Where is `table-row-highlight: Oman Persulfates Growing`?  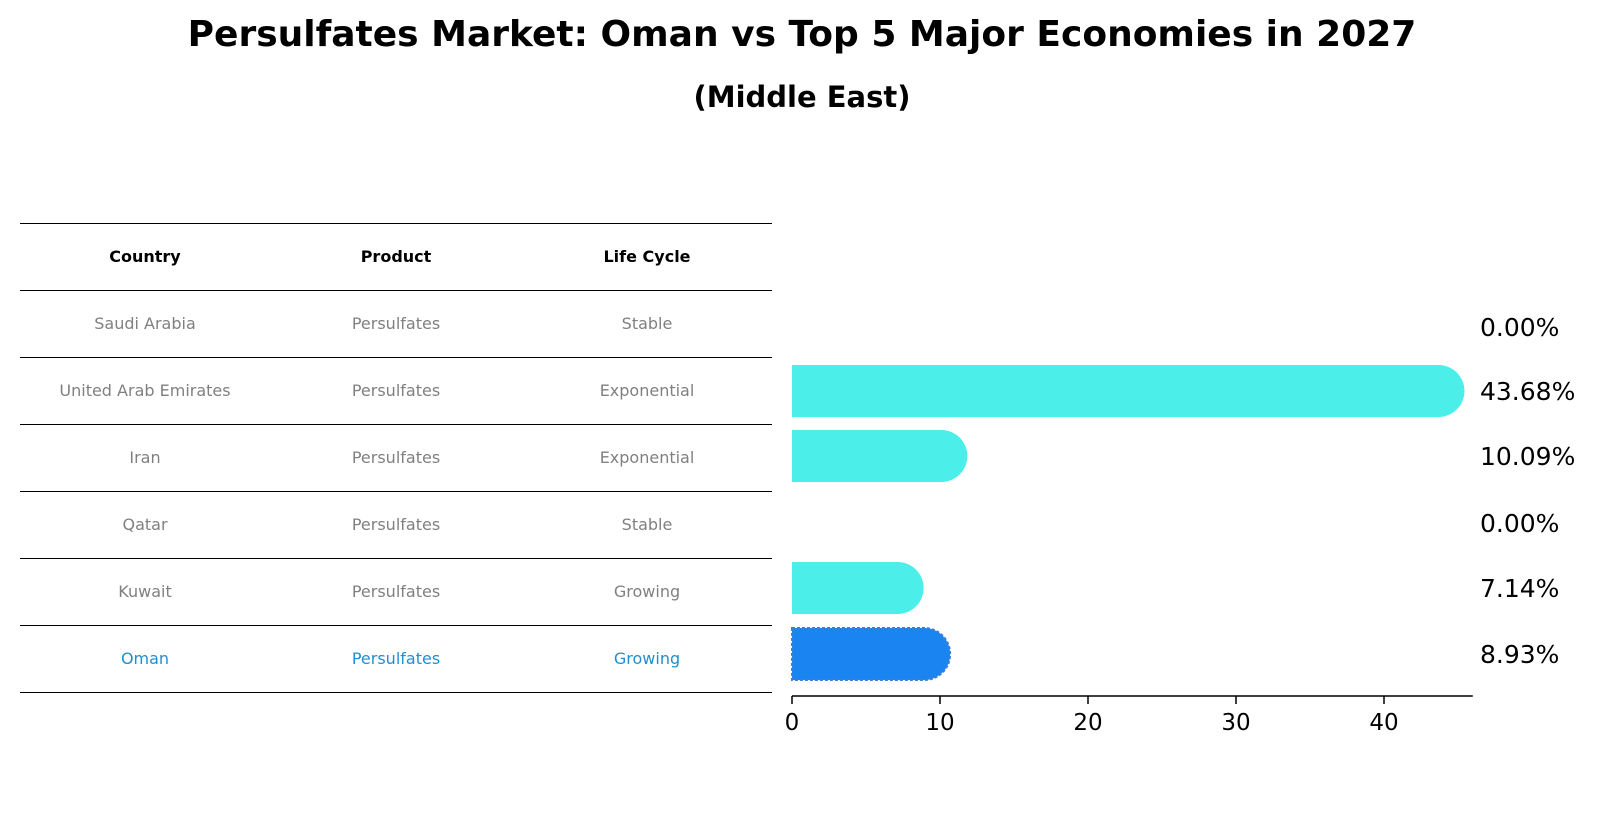
table-row-highlight: Oman Persulfates Growing is located at coordinates (396, 659).